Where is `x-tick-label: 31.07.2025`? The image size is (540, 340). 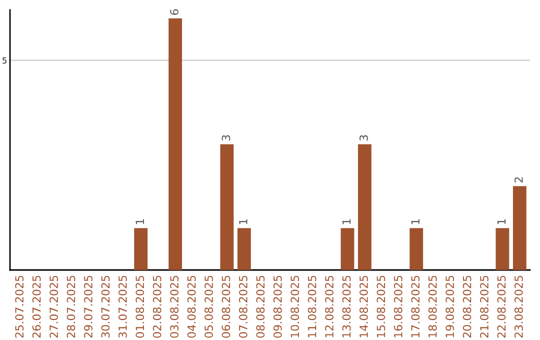
x-tick-label: 31.07.2025 is located at coordinates (122, 307).